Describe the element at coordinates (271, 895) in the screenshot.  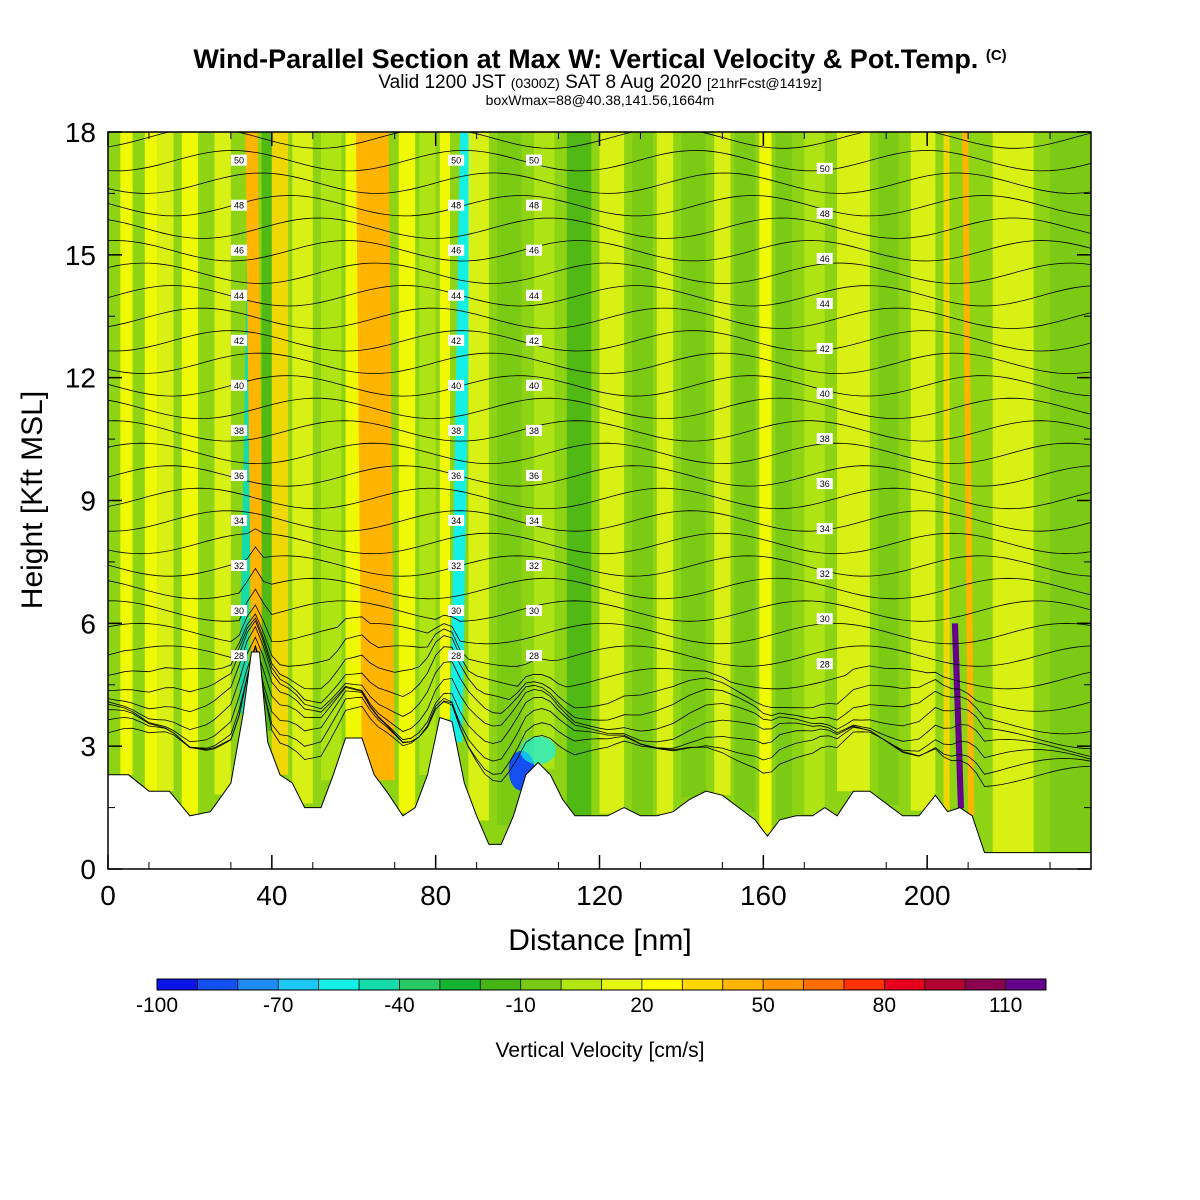
I see `x-tick-label: 40` at that location.